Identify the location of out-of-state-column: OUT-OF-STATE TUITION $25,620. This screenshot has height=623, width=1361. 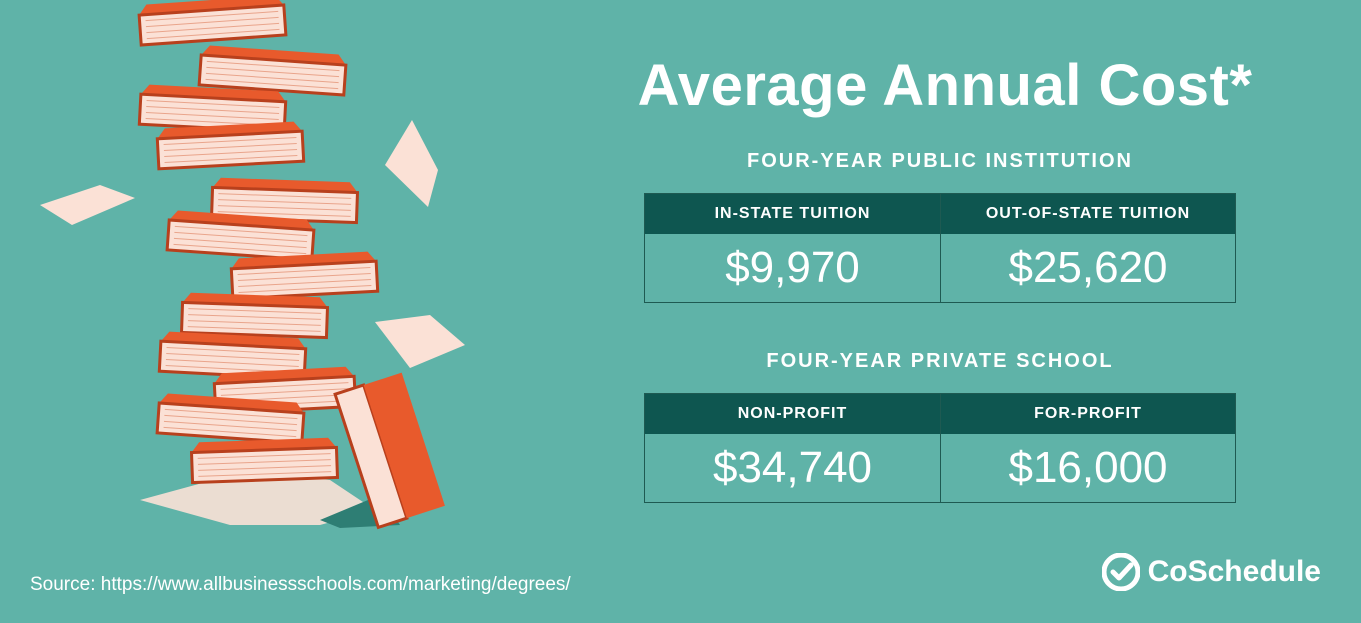
(1087, 248).